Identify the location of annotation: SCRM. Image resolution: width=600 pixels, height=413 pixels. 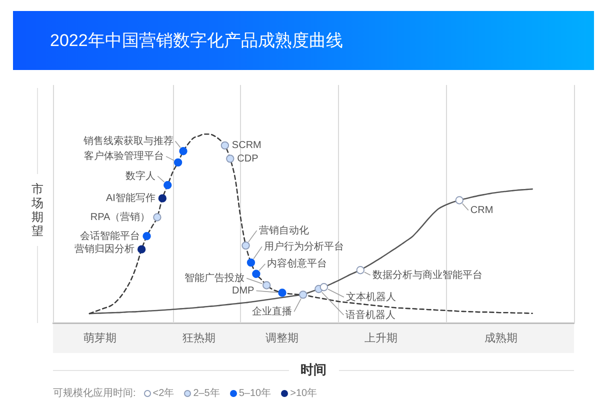
(247, 146).